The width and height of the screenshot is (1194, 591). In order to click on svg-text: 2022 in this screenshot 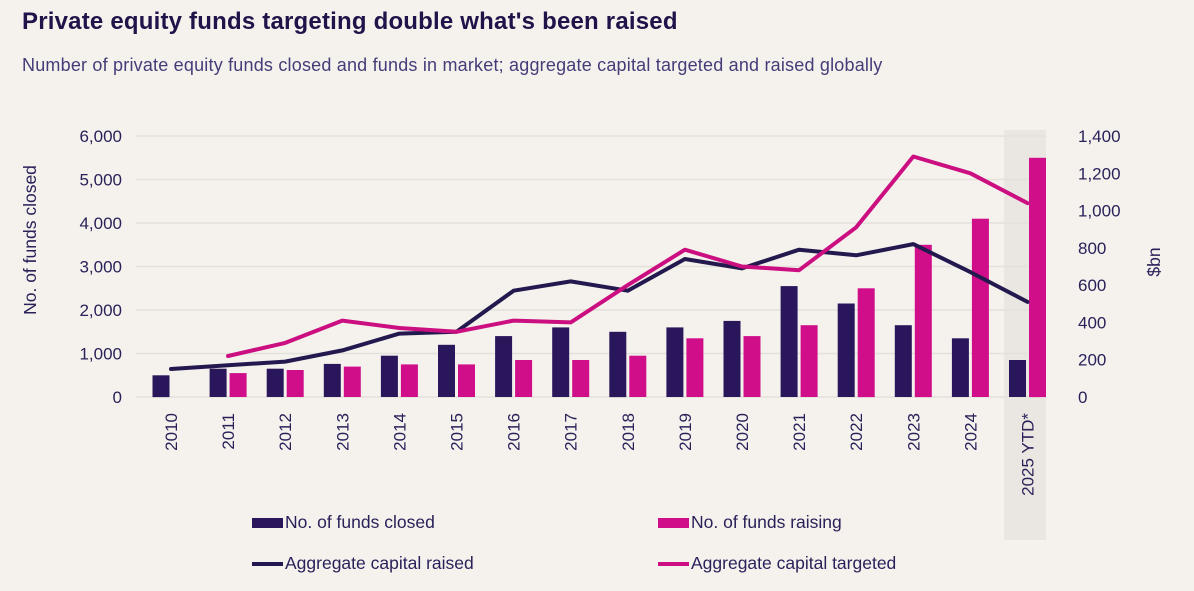, I will do `click(856, 432)`.